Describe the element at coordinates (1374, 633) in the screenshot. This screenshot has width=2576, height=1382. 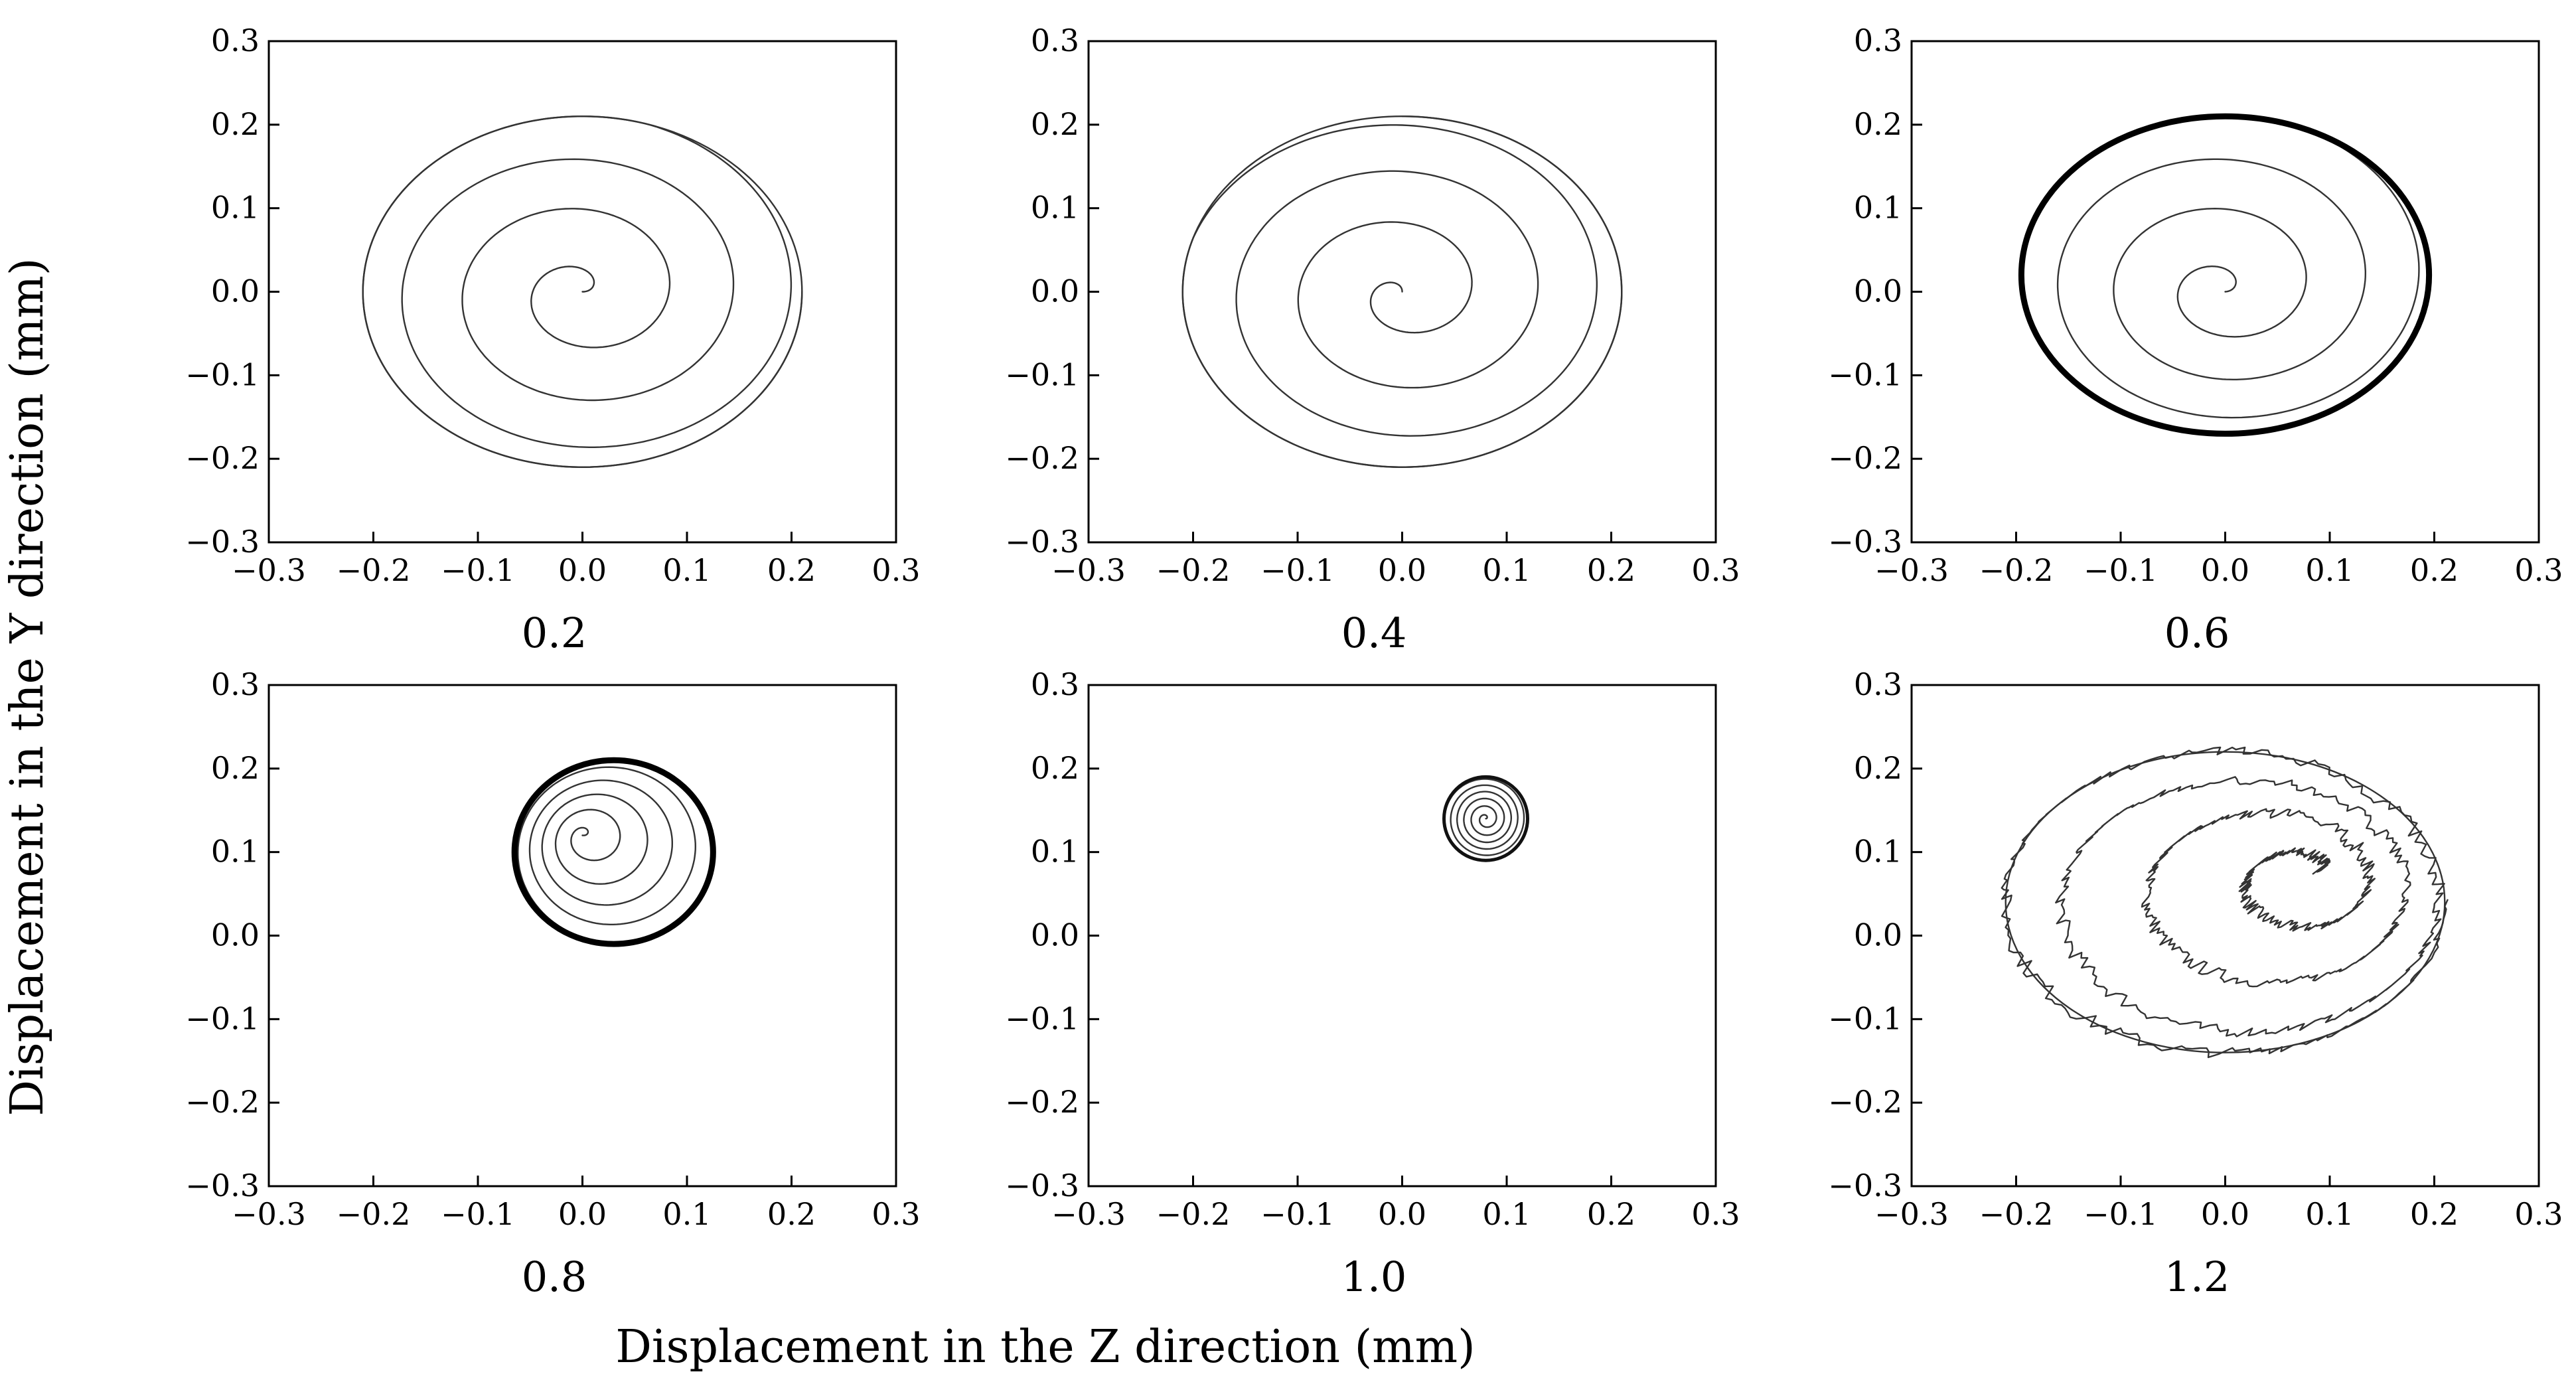
I see `panel-caption: 0.4` at that location.